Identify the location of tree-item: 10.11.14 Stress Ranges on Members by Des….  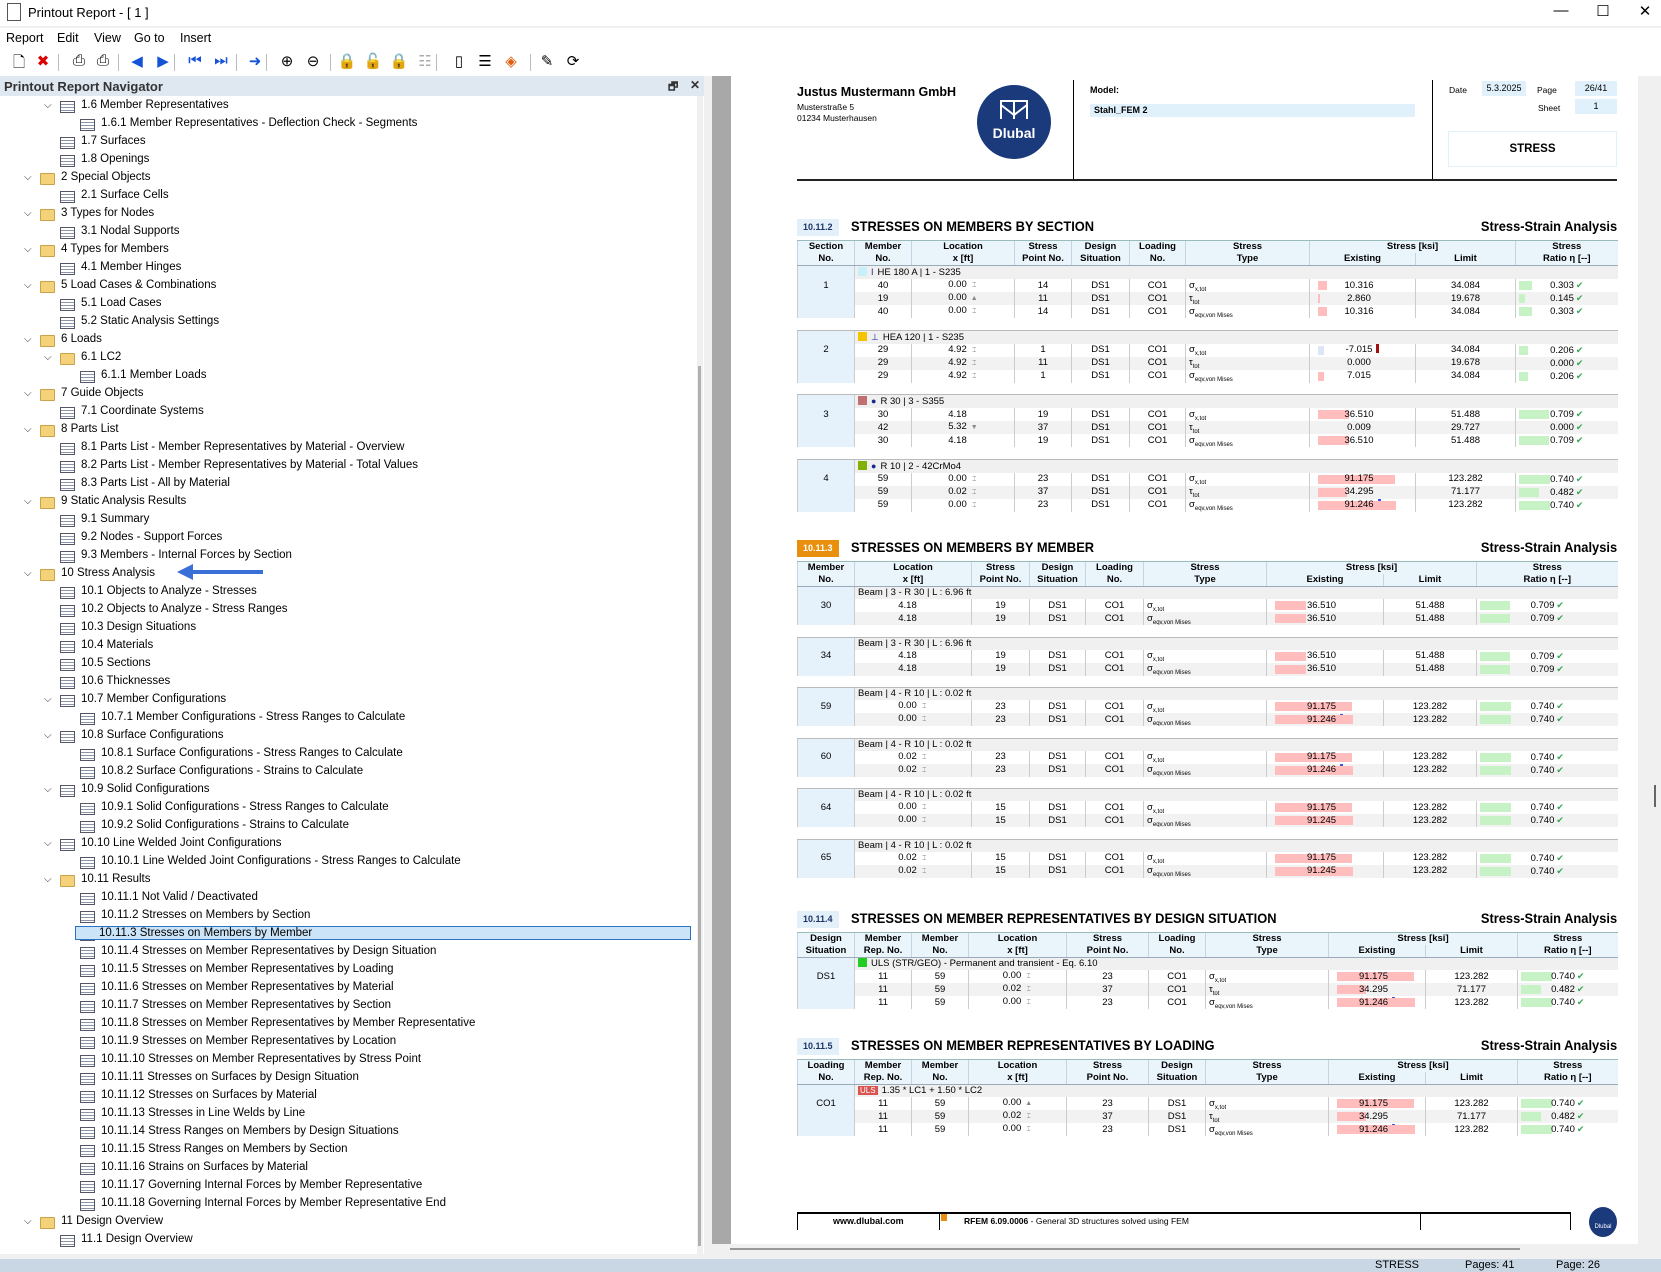
(350, 1133).